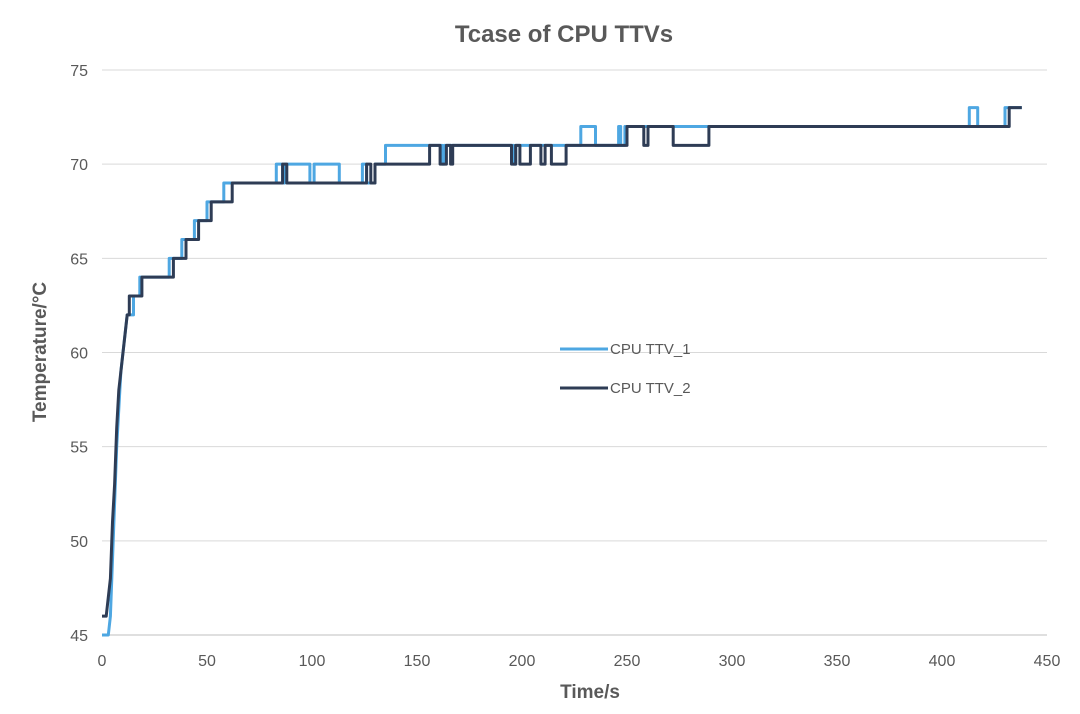  Describe the element at coordinates (590, 692) in the screenshot. I see `x-axis-title: Time/s` at that location.